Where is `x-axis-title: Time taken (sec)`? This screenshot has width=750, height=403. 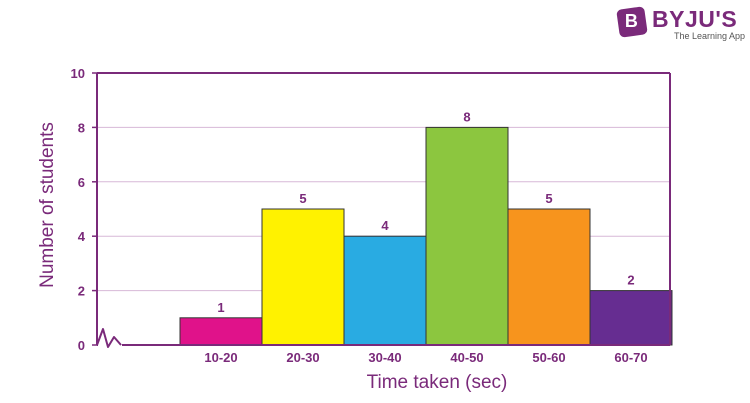
x-axis-title: Time taken (sec) is located at coordinates (437, 382).